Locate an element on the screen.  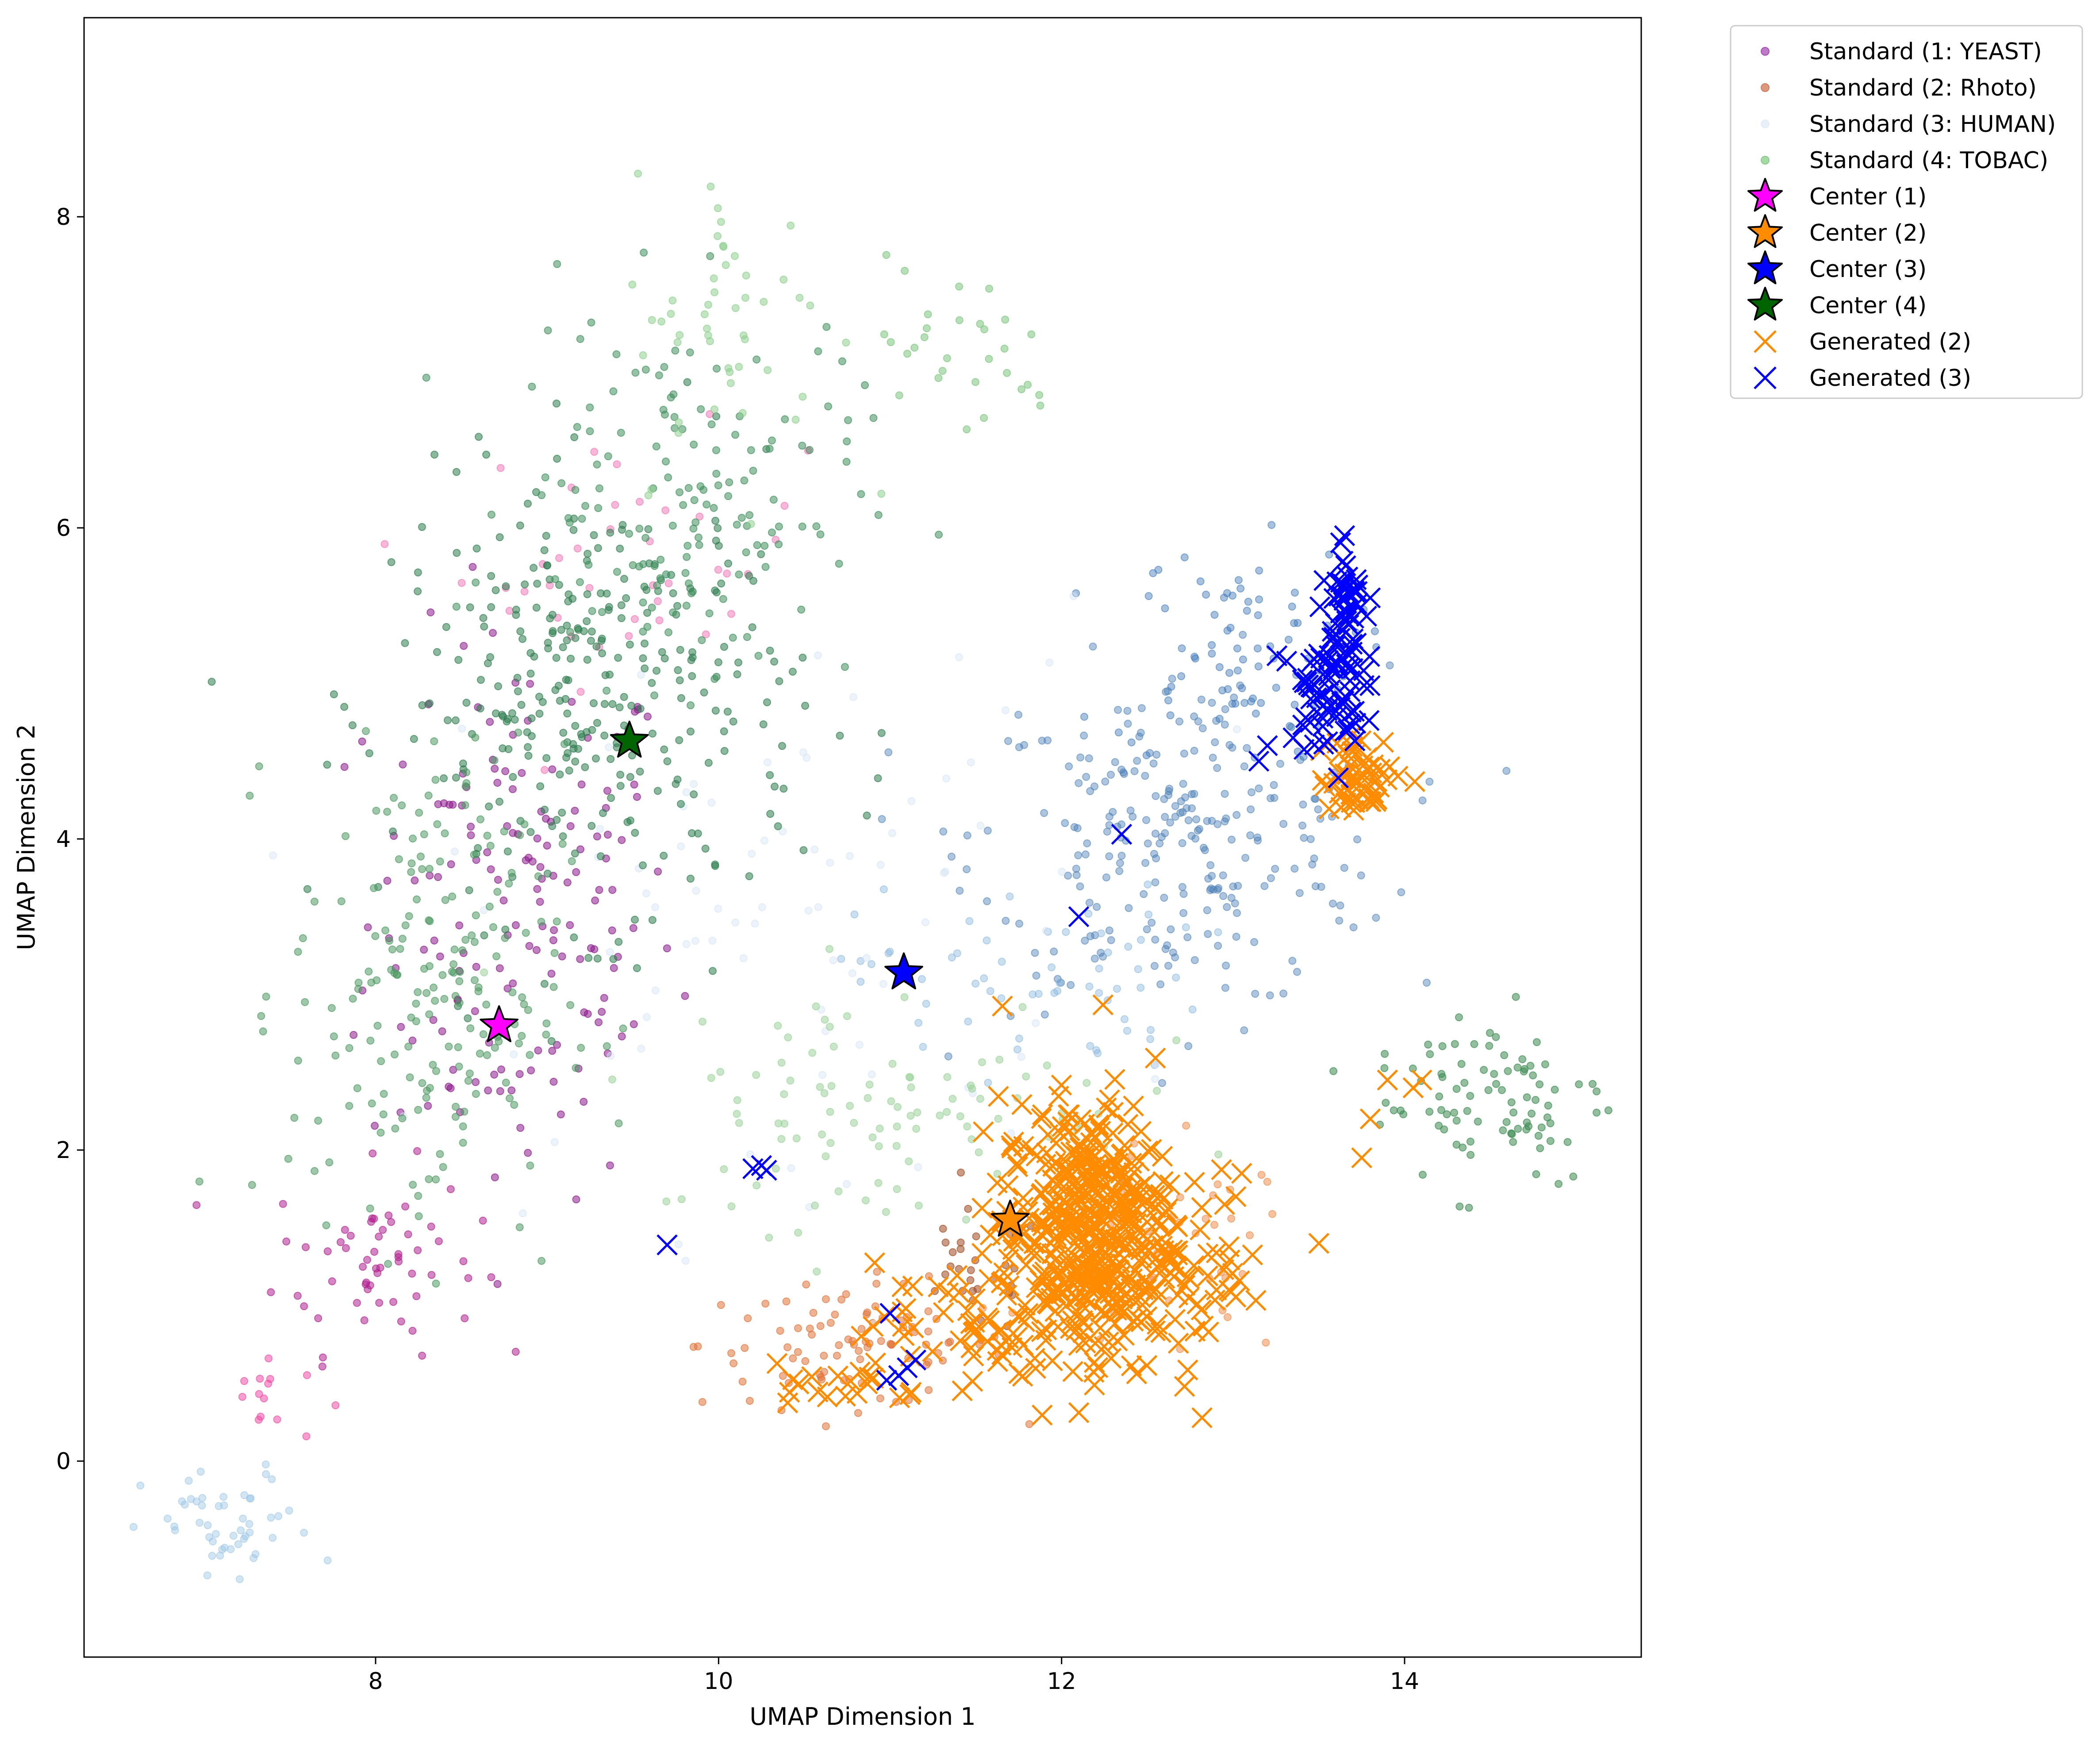
legend-item: Standard (1: YEAST) is located at coordinates (1902, 51).